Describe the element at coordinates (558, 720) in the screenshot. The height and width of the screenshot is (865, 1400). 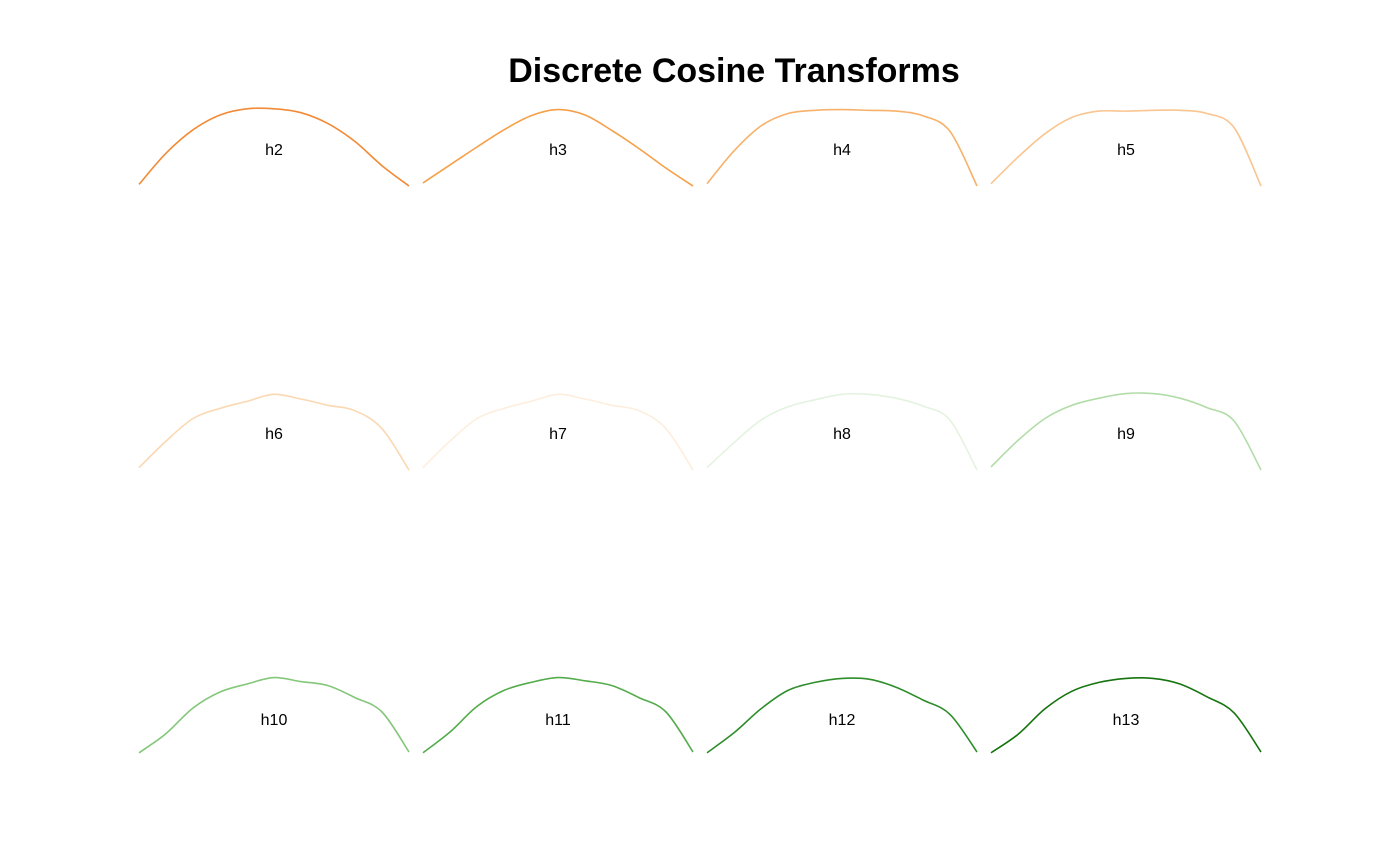
I see `panel-label-h11: h11` at that location.